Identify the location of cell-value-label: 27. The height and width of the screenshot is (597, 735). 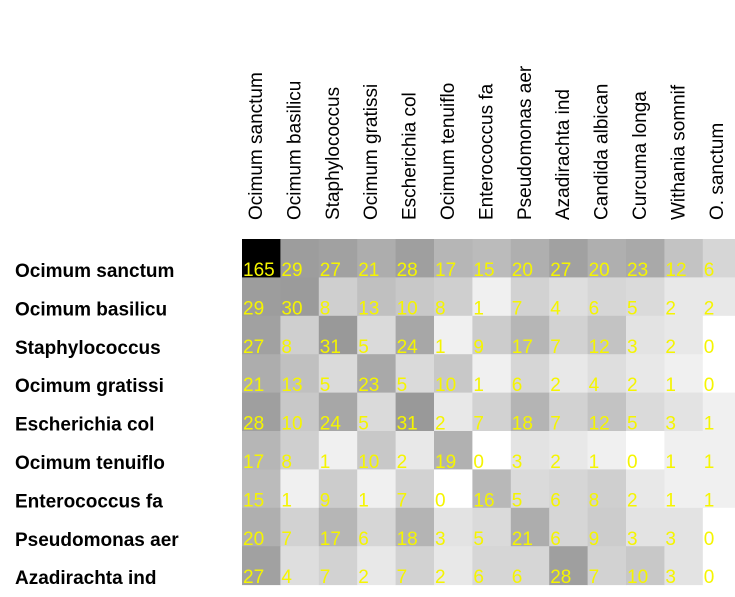
(253, 577).